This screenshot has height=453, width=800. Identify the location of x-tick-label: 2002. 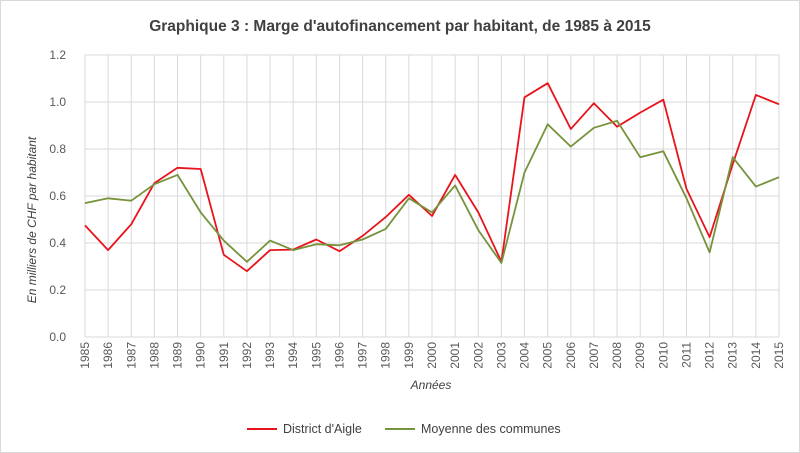
(478, 355).